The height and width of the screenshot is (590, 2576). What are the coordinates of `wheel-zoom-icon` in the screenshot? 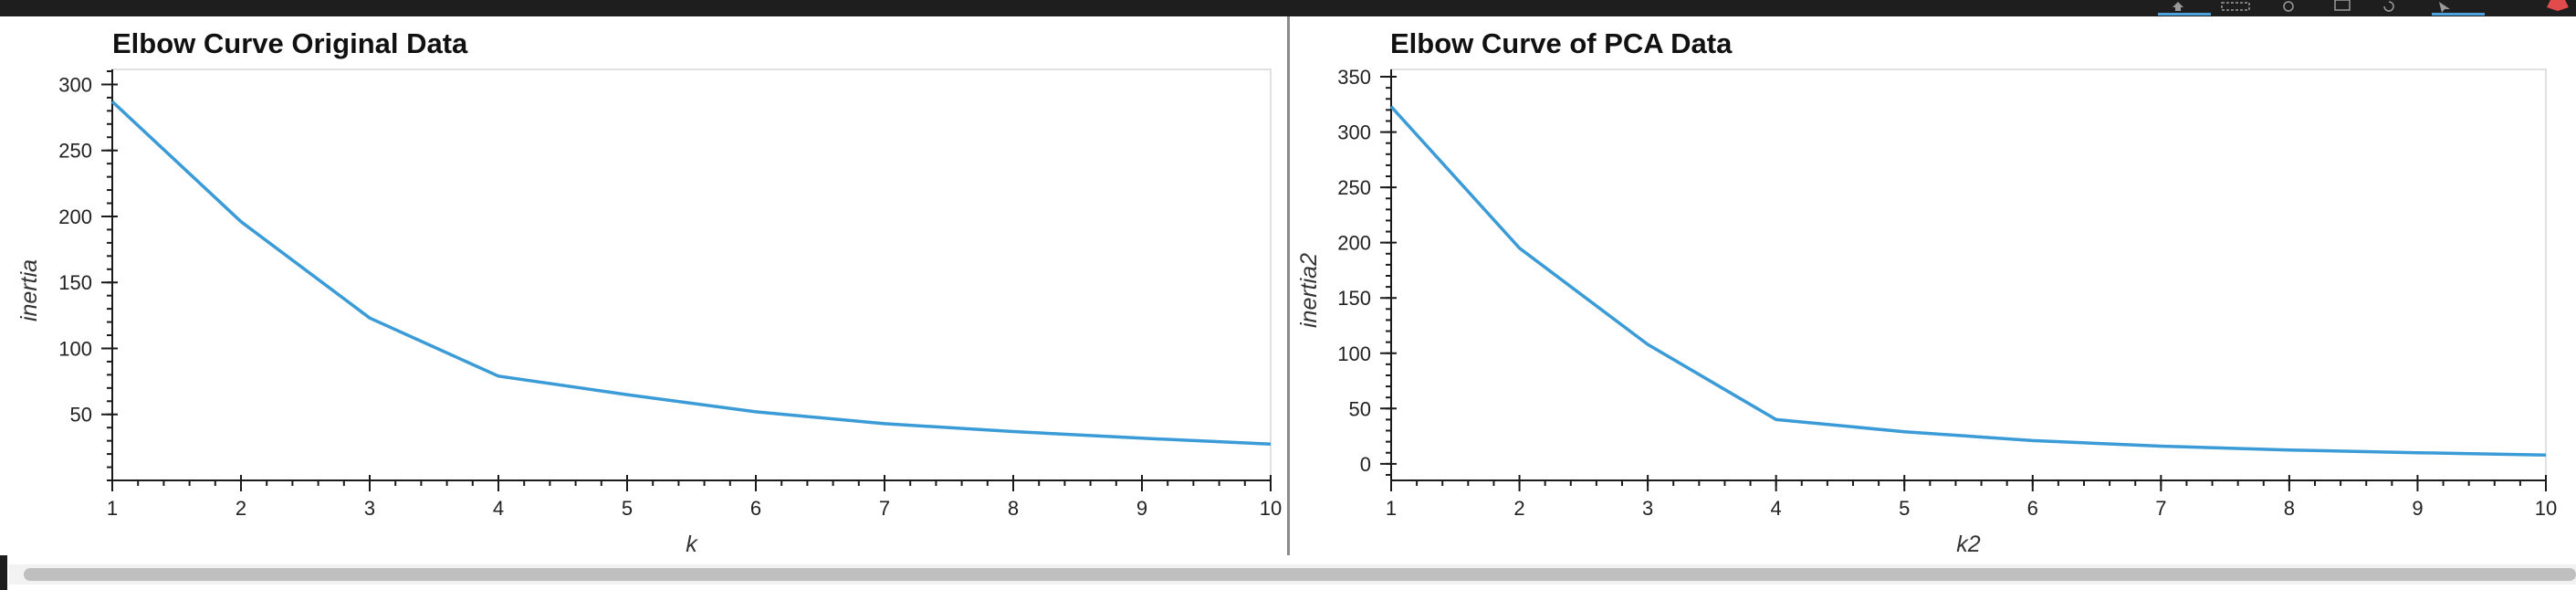 It's located at (2289, 8).